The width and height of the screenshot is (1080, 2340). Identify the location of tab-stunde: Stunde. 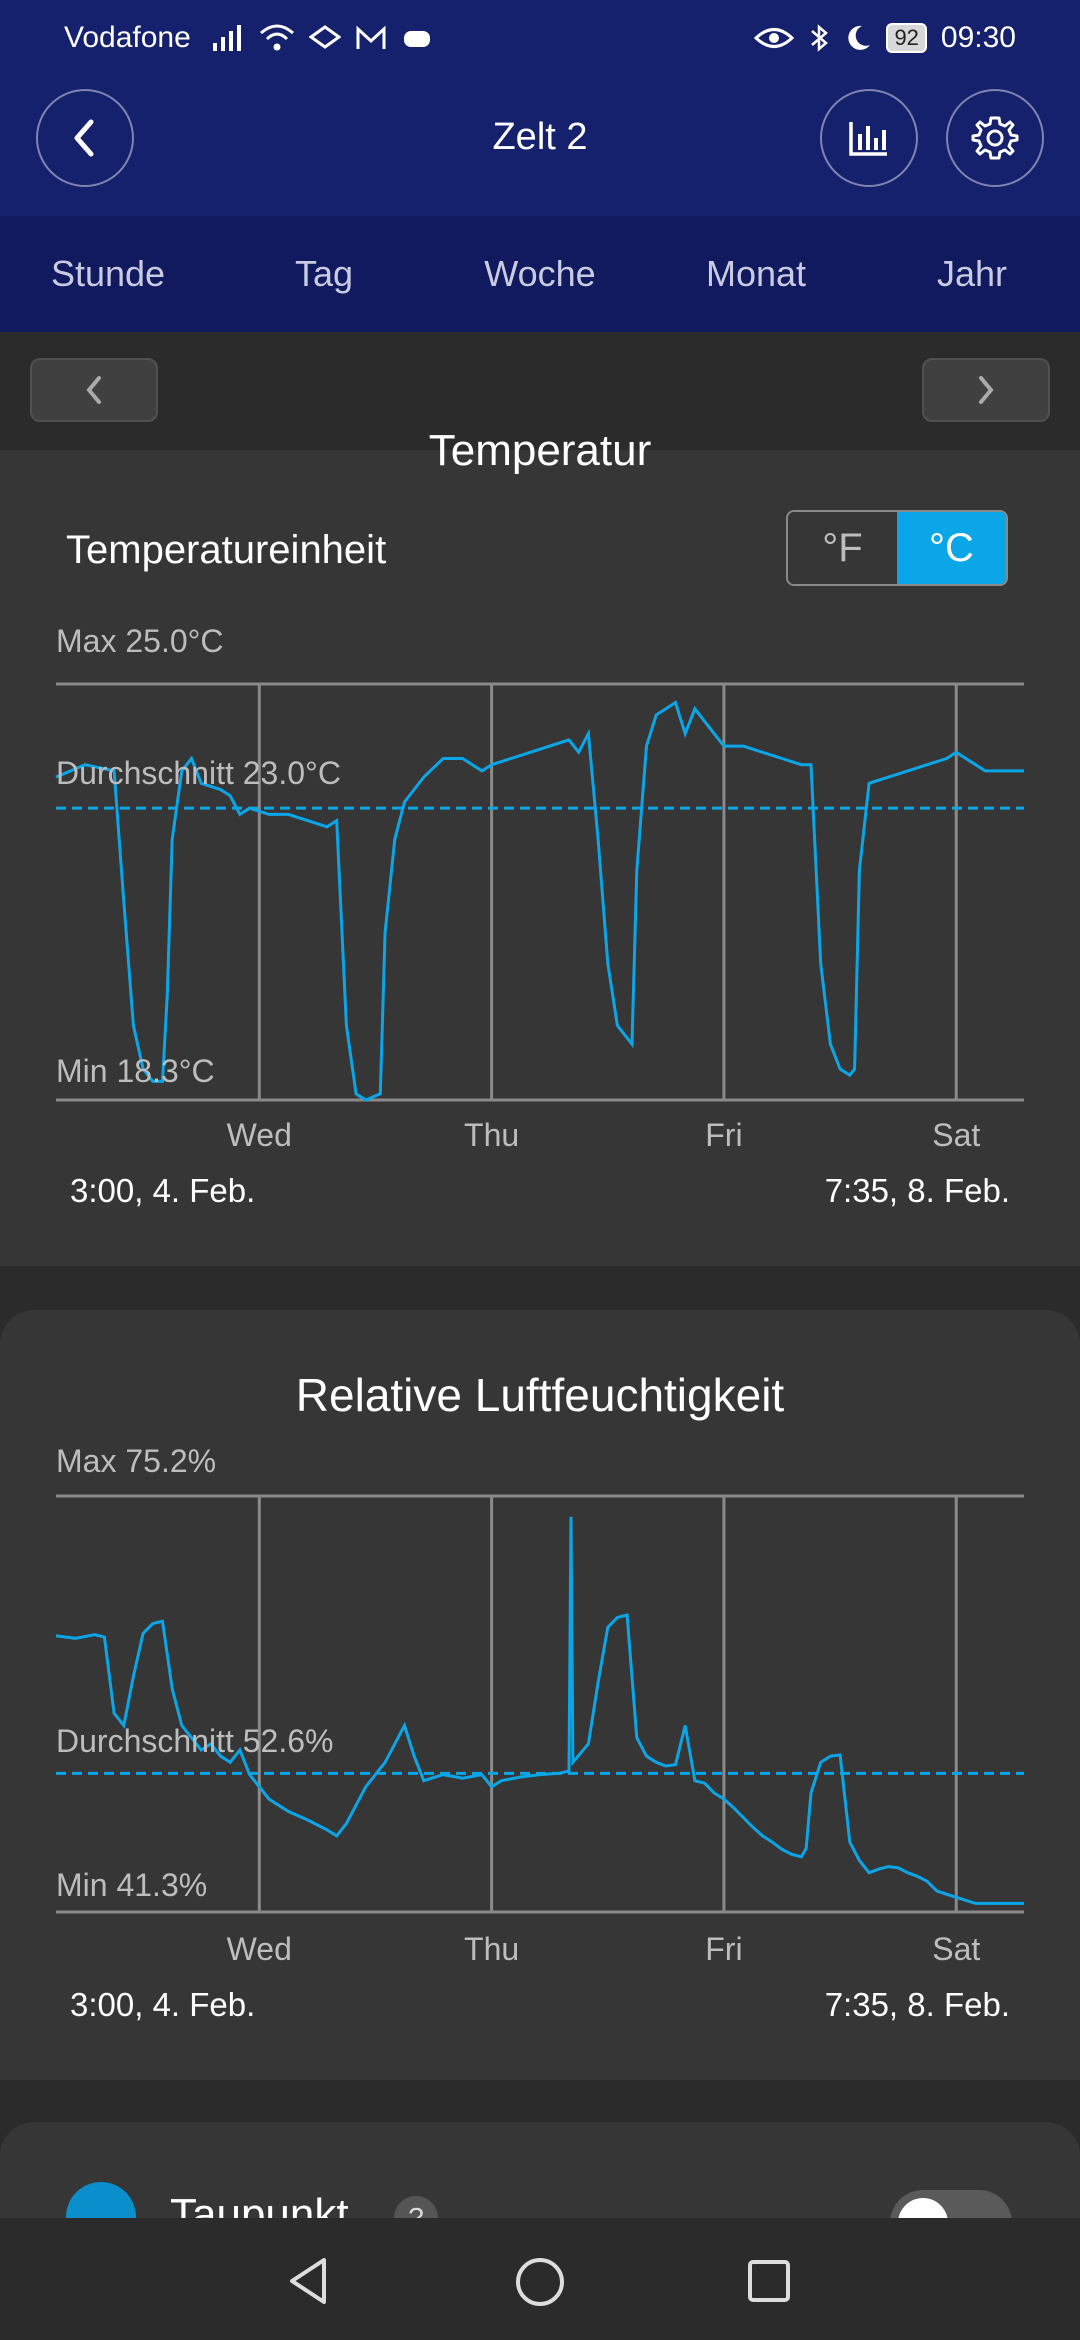
(108, 273).